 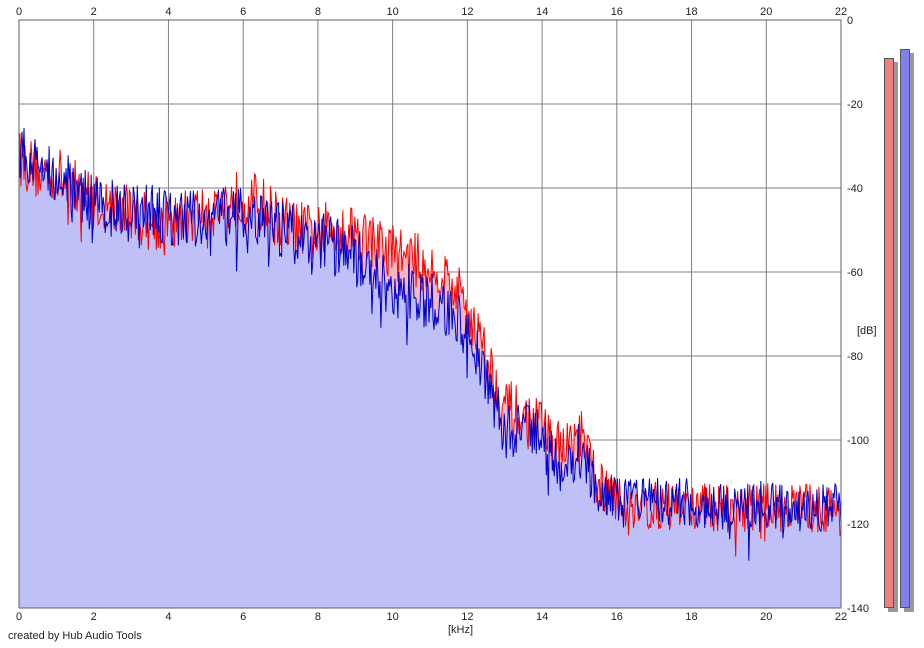 I want to click on y-tick-label: -100, so click(x=858, y=441).